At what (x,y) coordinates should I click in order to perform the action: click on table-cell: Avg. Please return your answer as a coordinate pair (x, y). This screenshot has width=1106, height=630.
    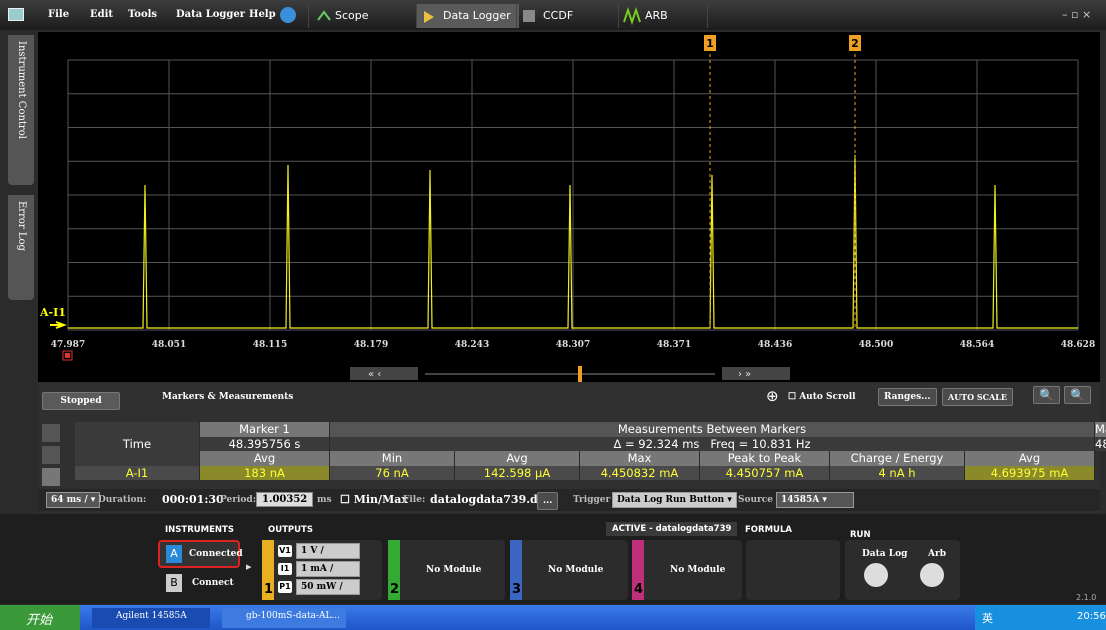
    Looking at the image, I should click on (265, 458).